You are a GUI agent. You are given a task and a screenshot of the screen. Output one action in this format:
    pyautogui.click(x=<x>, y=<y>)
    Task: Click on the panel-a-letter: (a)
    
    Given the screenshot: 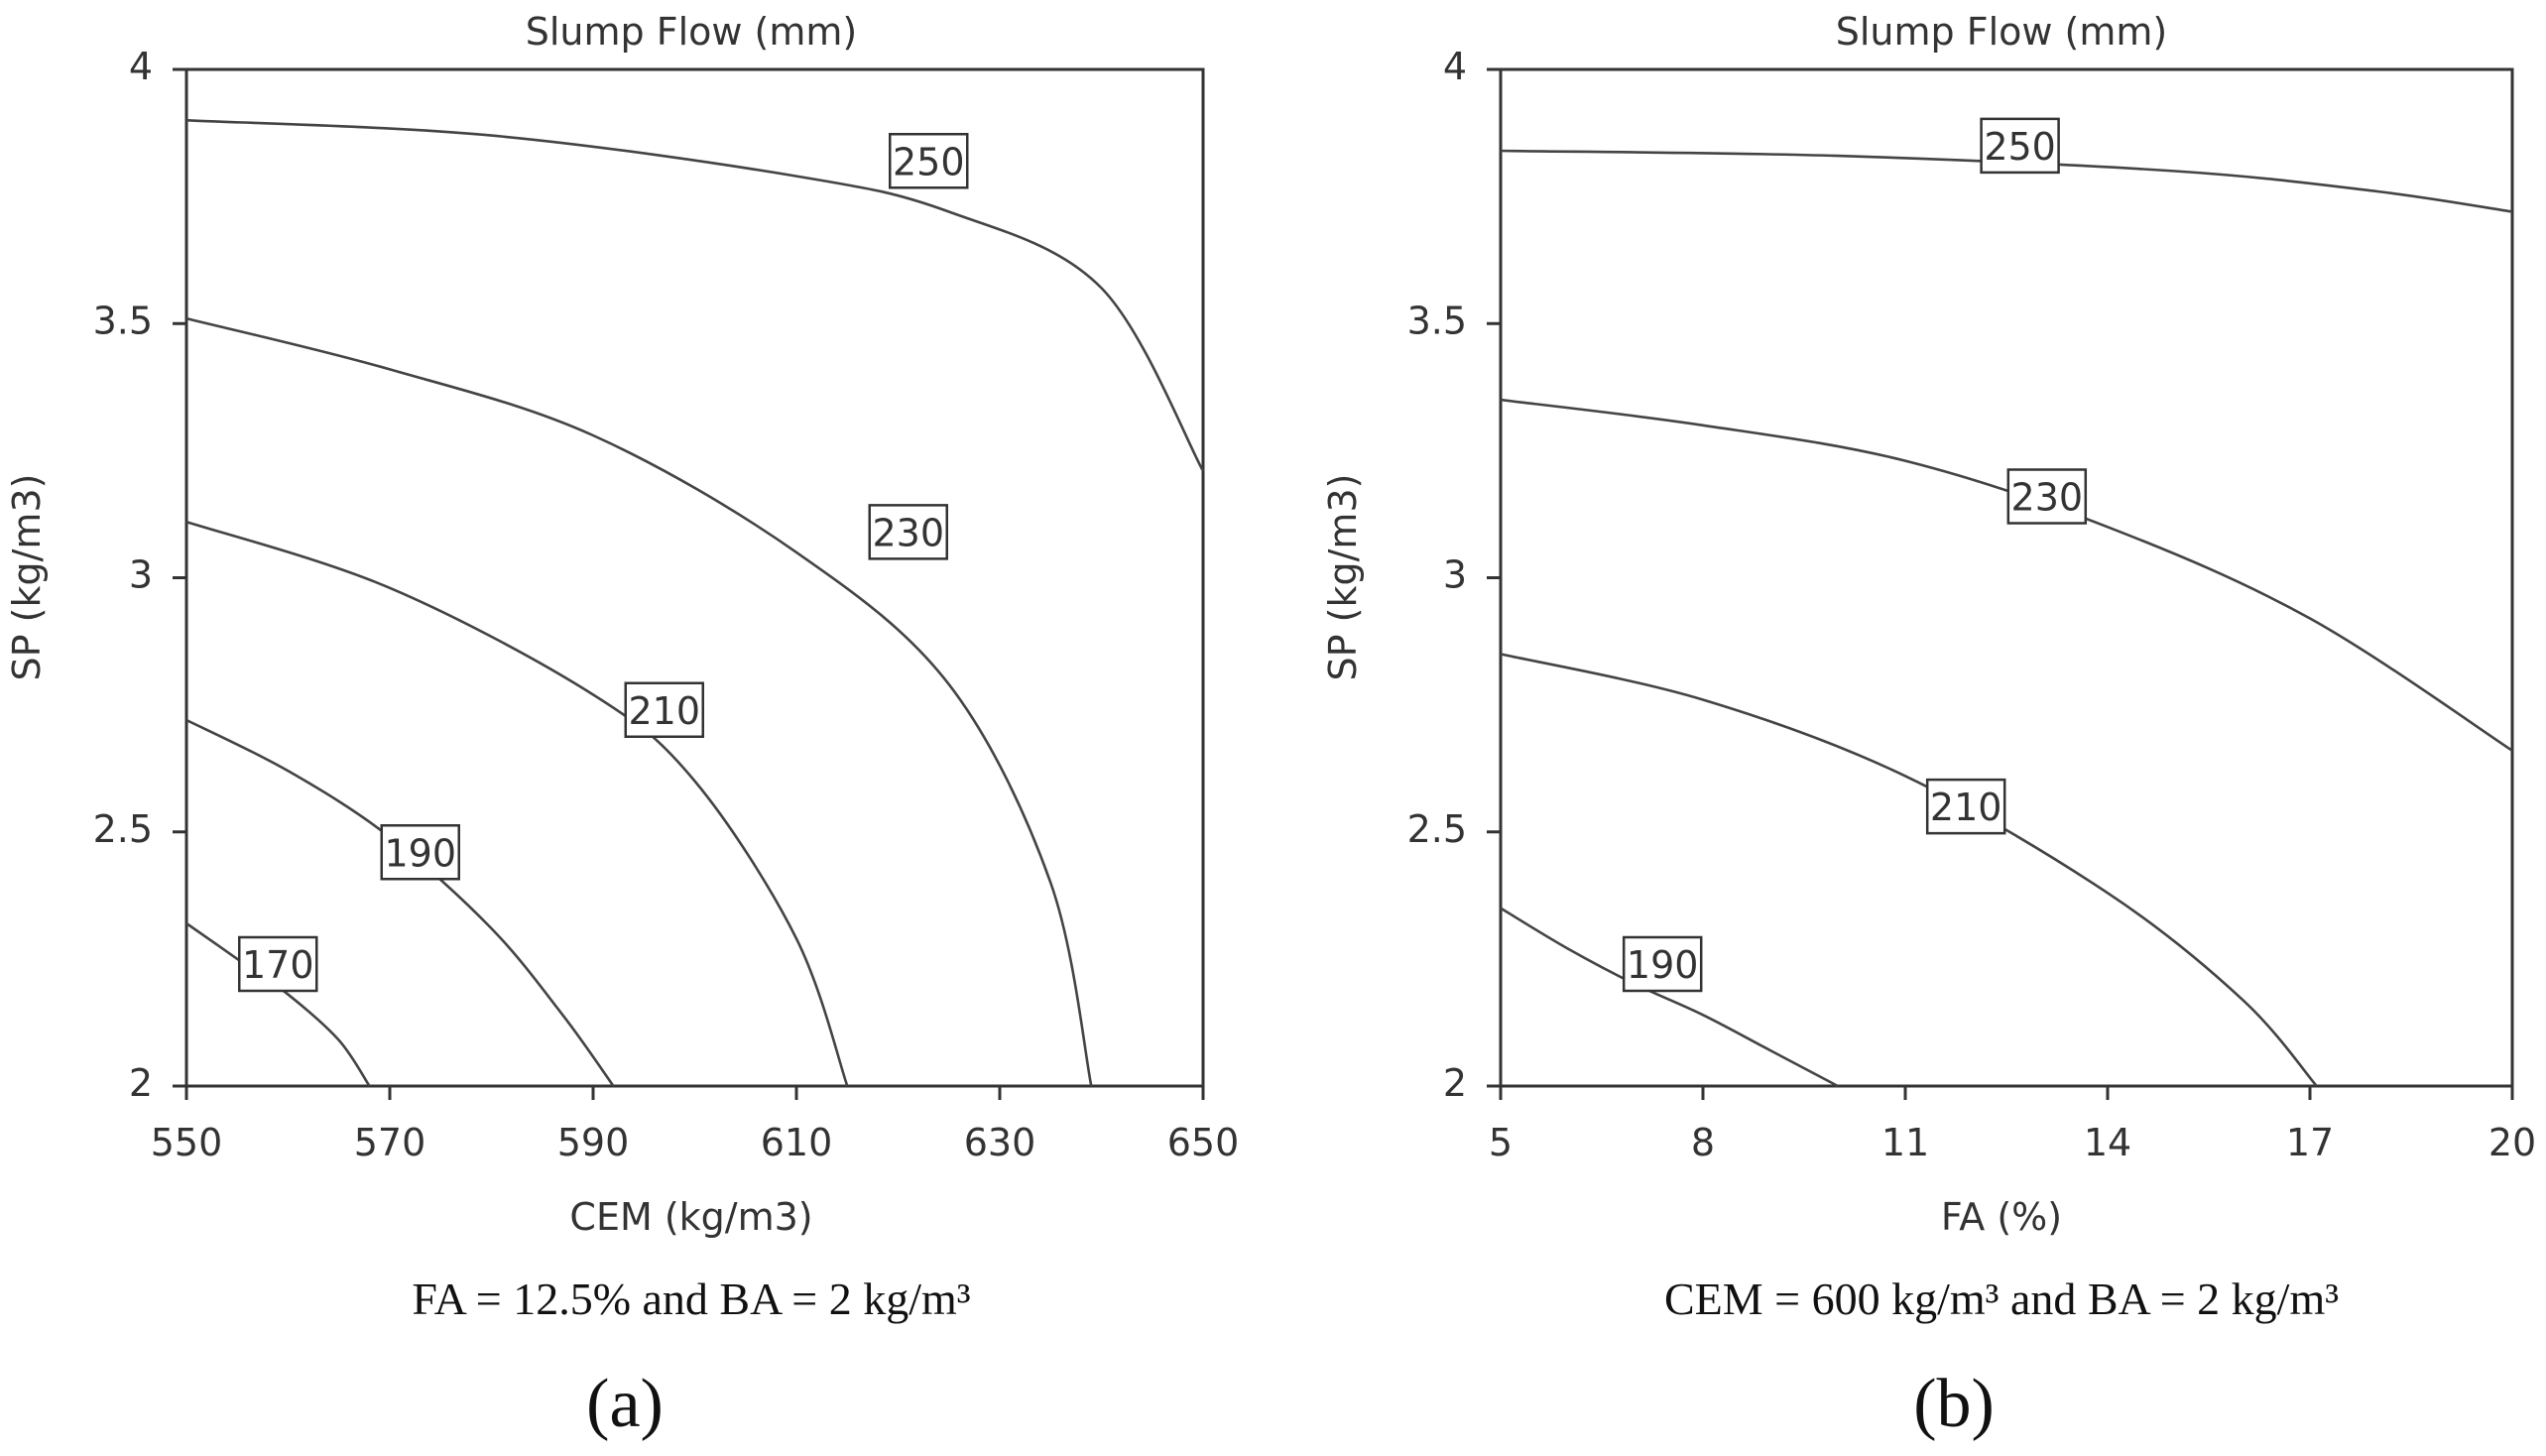 What is the action you would take?
    pyautogui.click(x=625, y=1404)
    